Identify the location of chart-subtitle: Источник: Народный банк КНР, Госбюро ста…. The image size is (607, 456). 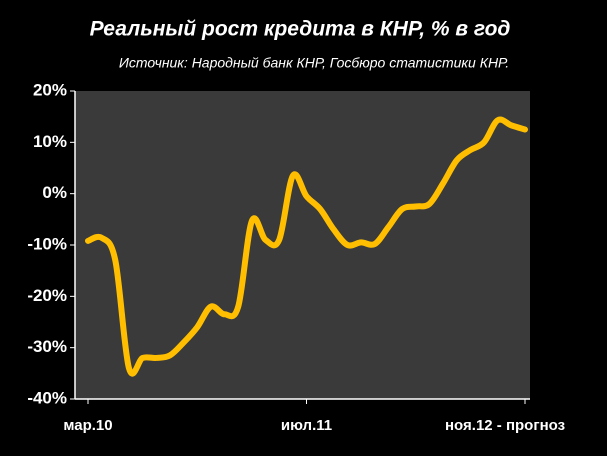
(314, 63).